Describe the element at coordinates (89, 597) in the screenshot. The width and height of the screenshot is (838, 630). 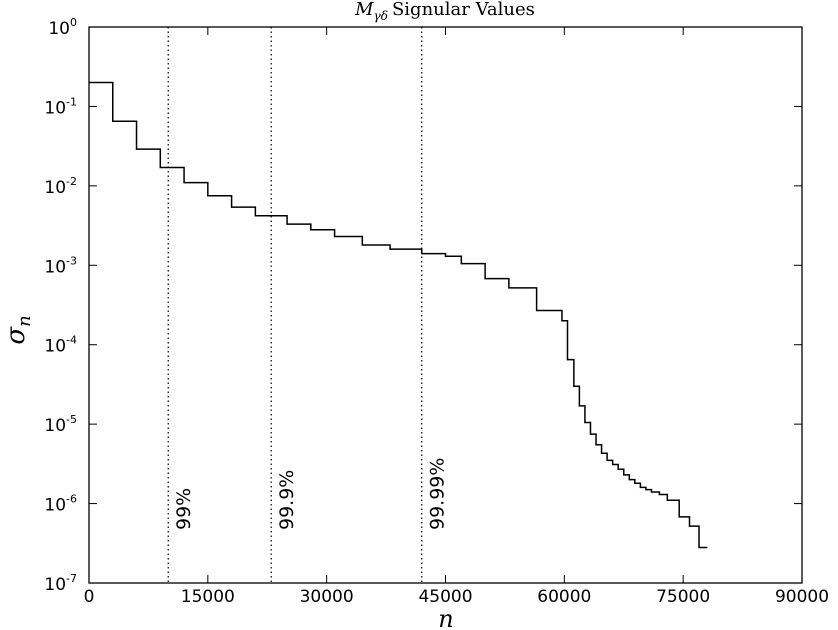
I see `x-tick-label: 0` at that location.